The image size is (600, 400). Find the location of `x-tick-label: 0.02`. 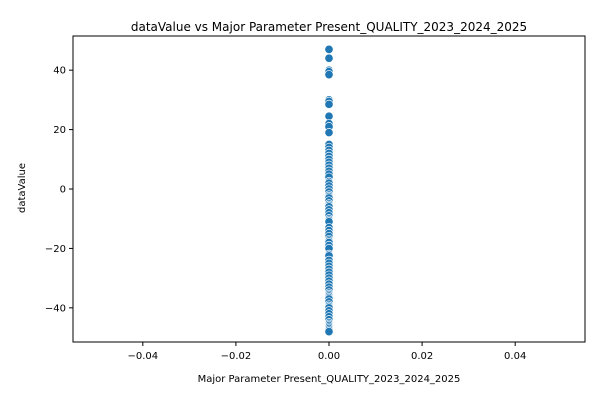

x-tick-label: 0.02 is located at coordinates (422, 356).